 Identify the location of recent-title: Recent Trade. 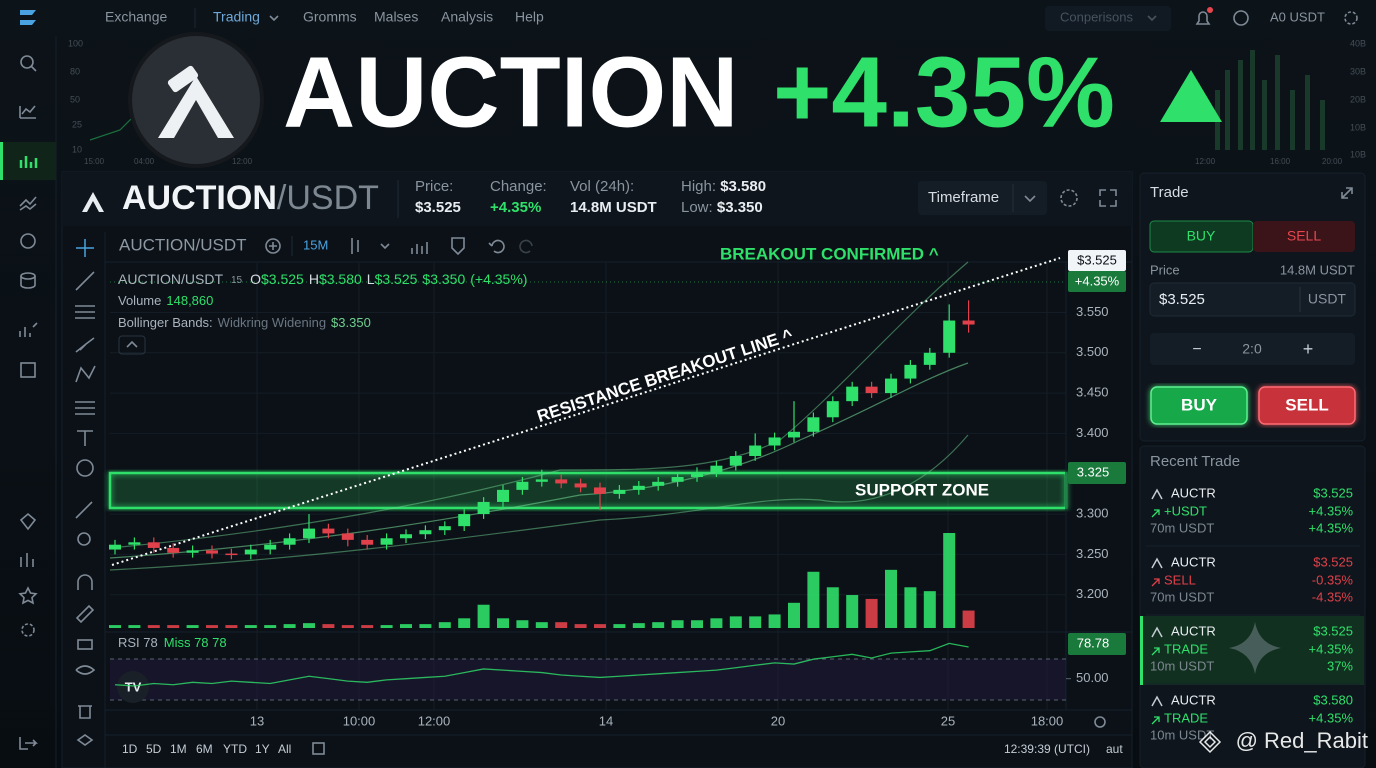
(1195, 461).